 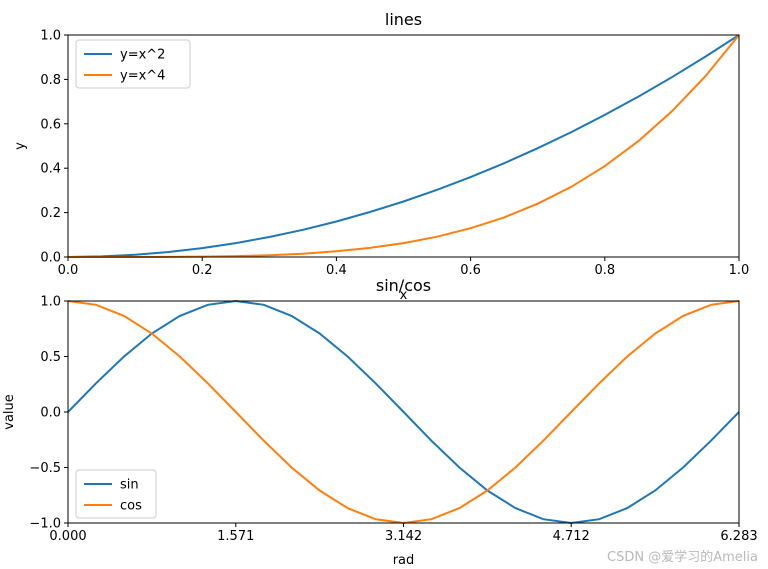 What do you see at coordinates (404, 295) in the screenshot?
I see `x-axis-label: x` at bounding box center [404, 295].